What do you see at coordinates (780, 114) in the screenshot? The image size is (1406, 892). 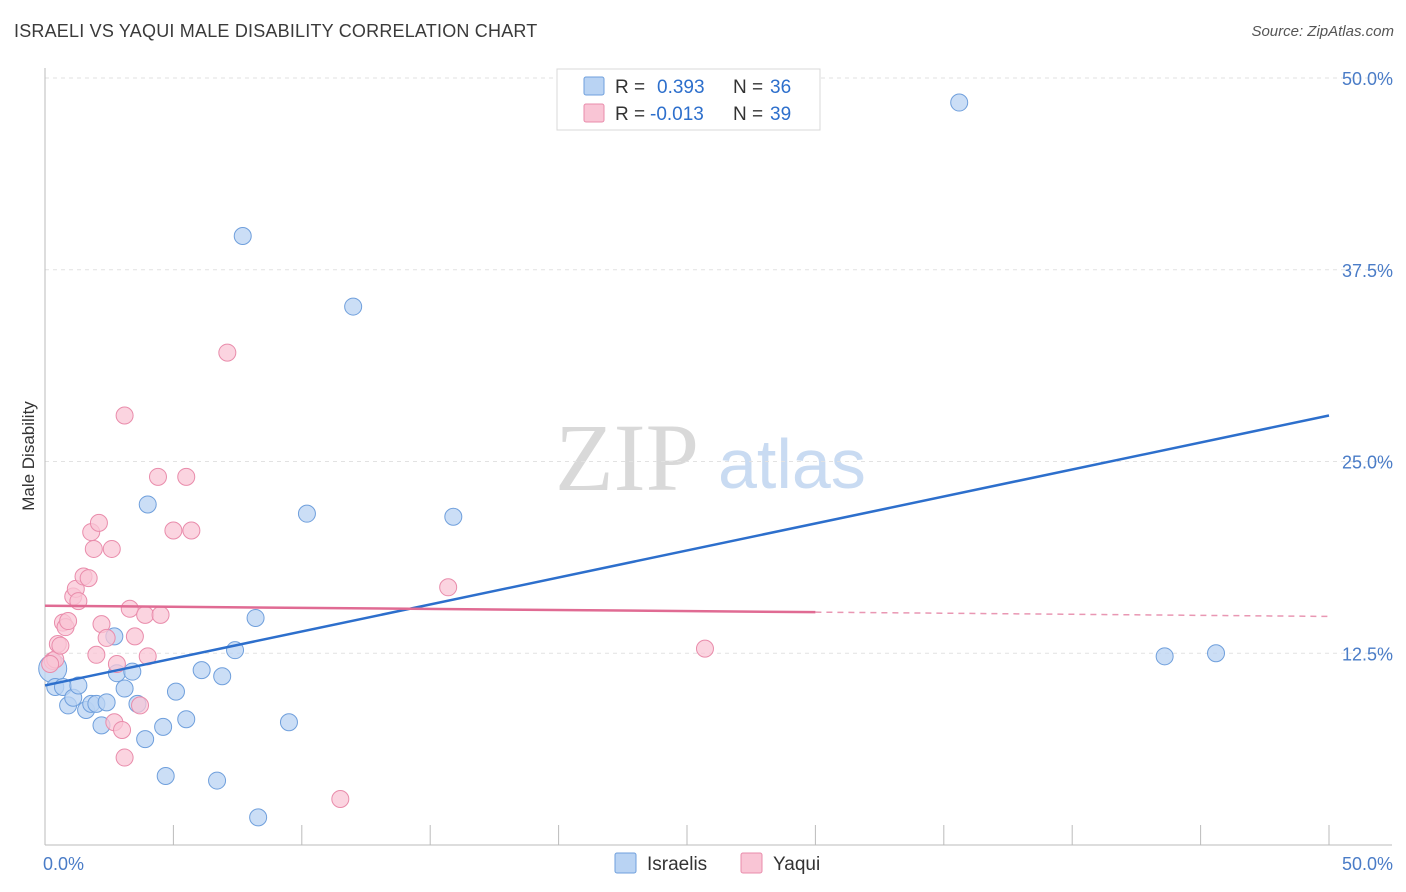 I see `legend-n-value: 39` at bounding box center [780, 114].